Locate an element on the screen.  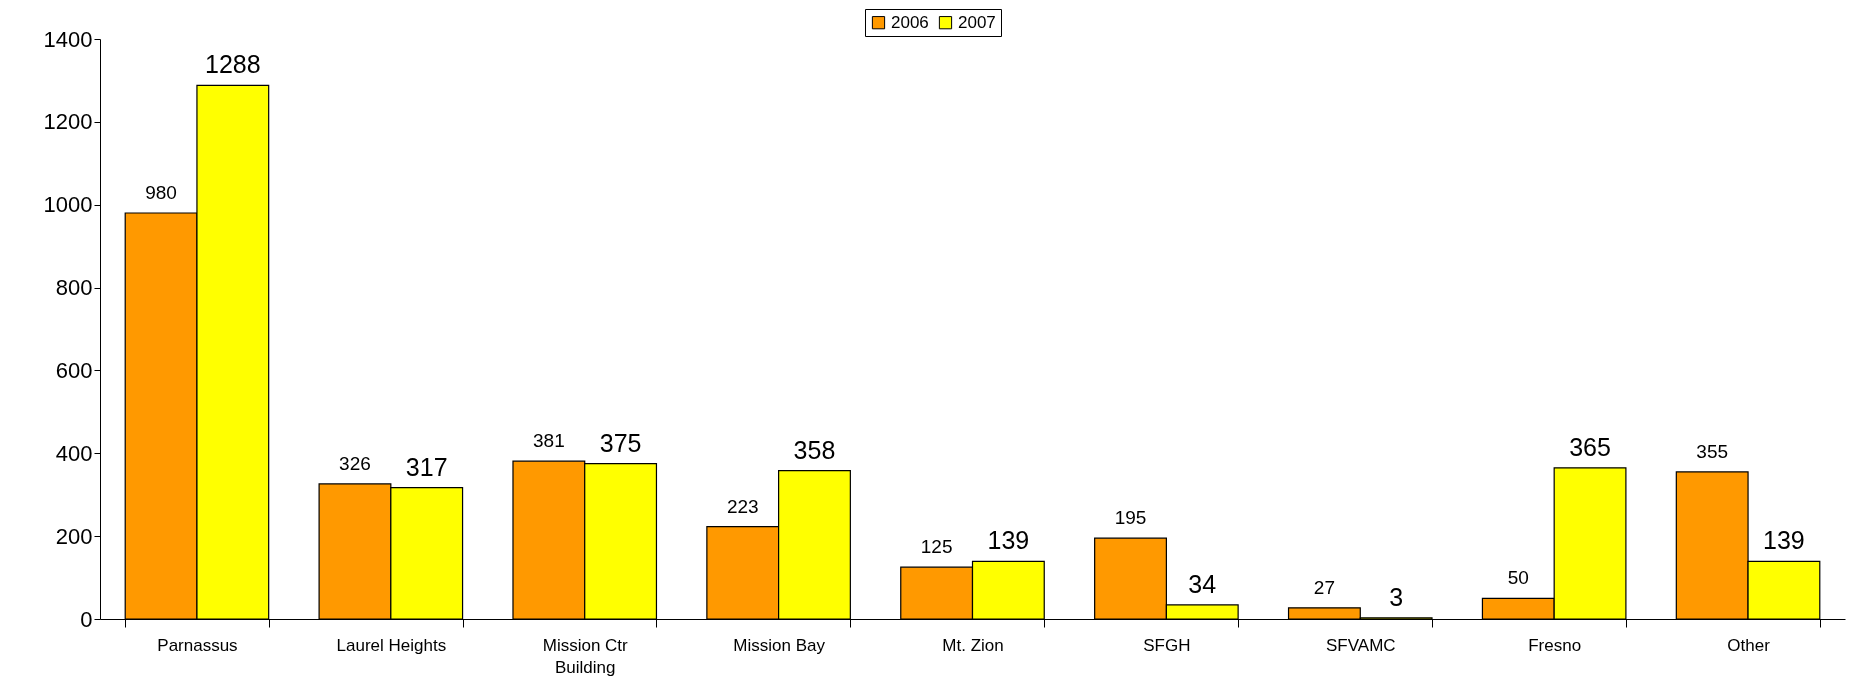
x-tick-label: Mission Bay is located at coordinates (779, 645).